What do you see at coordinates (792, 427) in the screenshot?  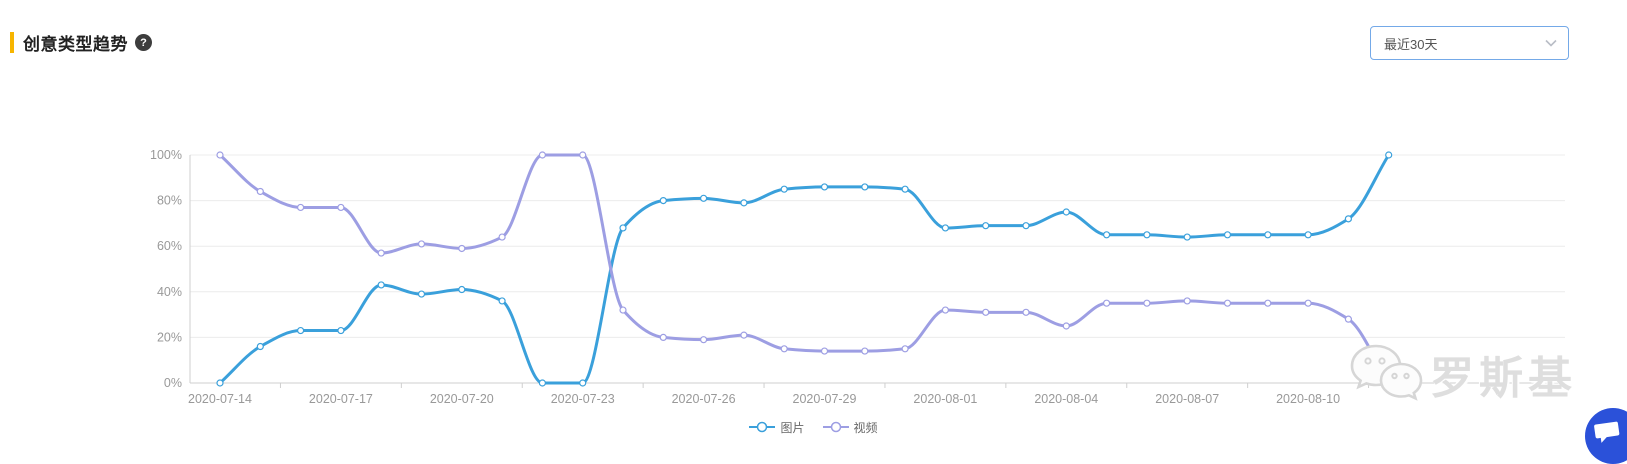 I see `legend-label: 图片` at bounding box center [792, 427].